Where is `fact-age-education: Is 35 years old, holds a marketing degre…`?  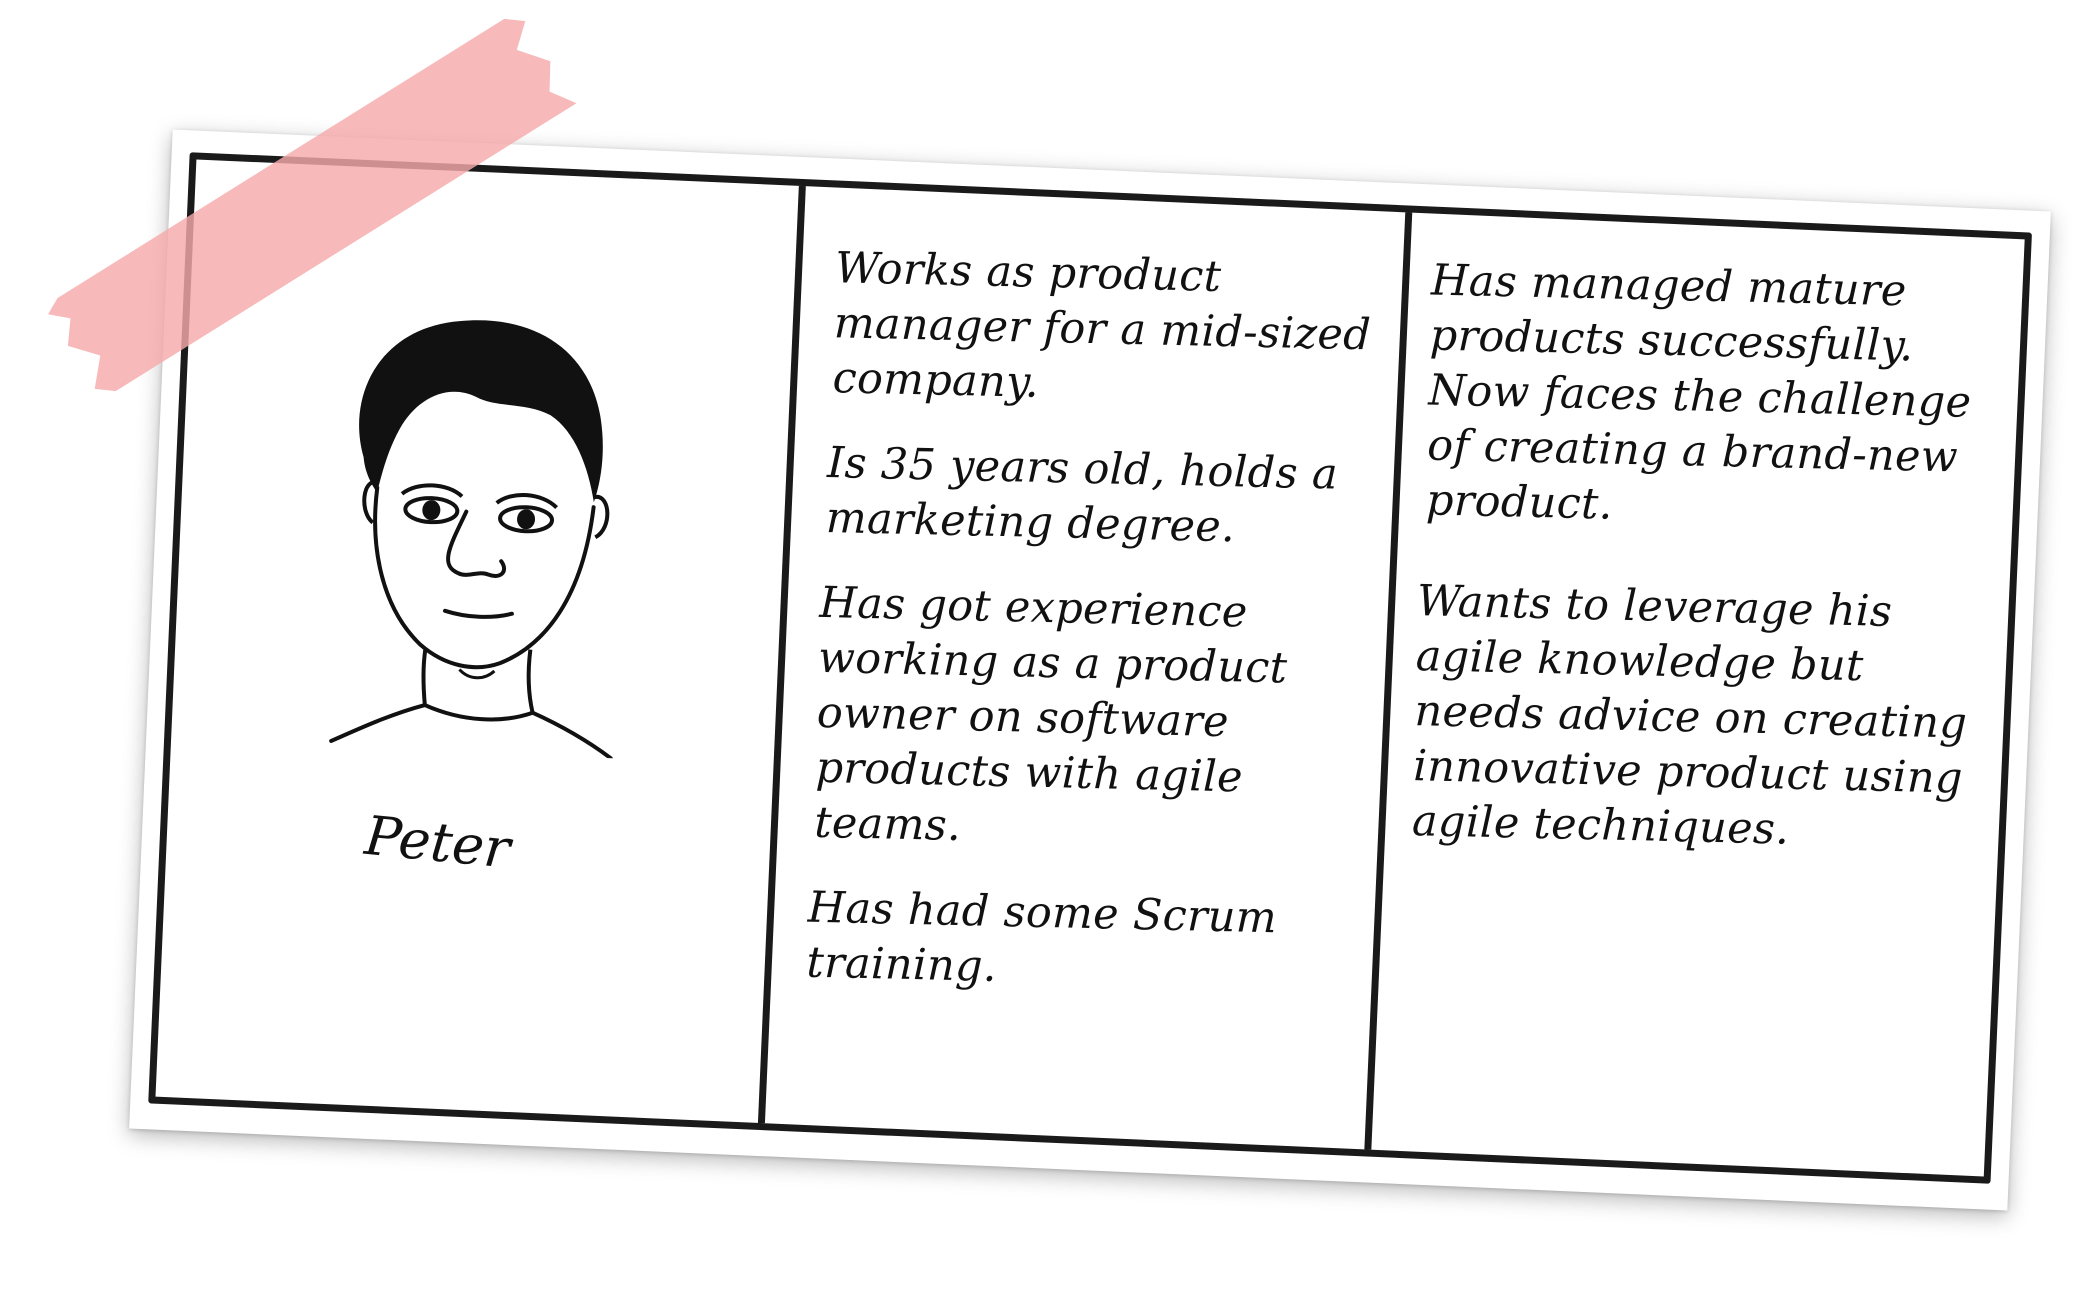 fact-age-education: Is 35 years old, holds a marketing degre… is located at coordinates (1082, 495).